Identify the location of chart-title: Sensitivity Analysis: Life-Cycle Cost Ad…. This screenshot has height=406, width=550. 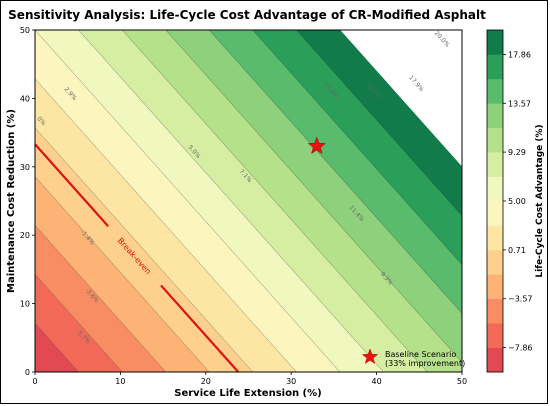
(247, 15).